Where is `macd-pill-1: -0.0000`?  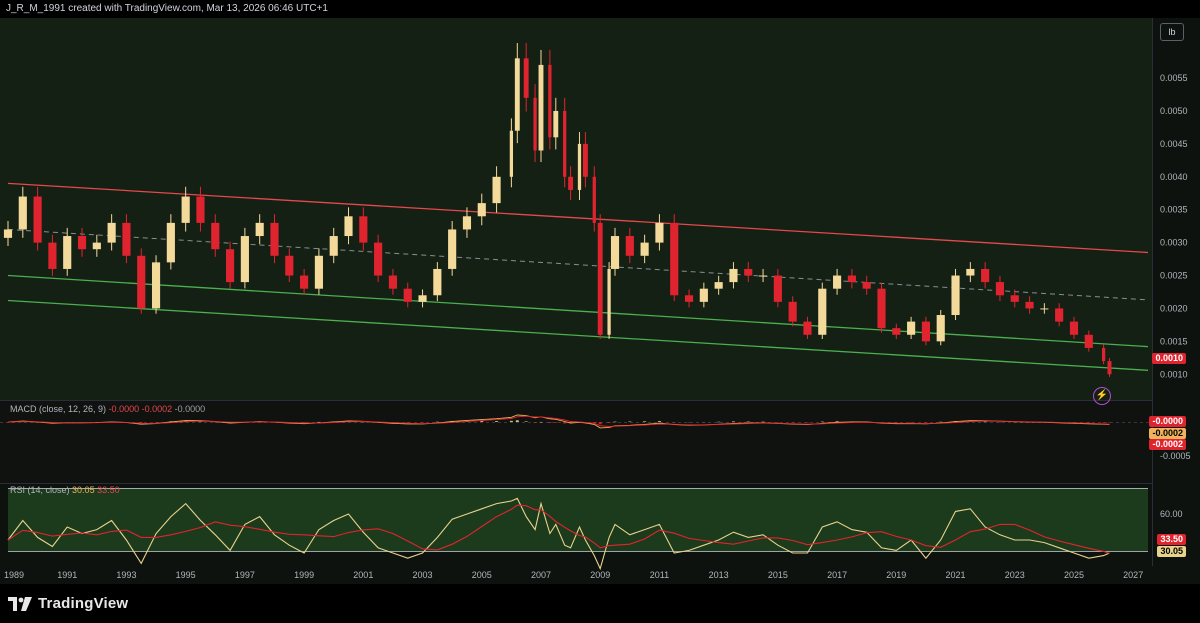 macd-pill-1: -0.0000 is located at coordinates (1167, 421).